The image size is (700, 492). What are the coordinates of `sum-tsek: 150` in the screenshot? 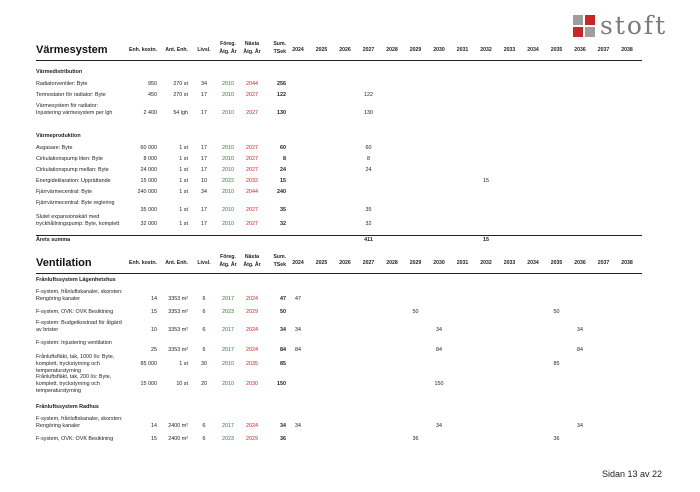 It's located at (281, 384).